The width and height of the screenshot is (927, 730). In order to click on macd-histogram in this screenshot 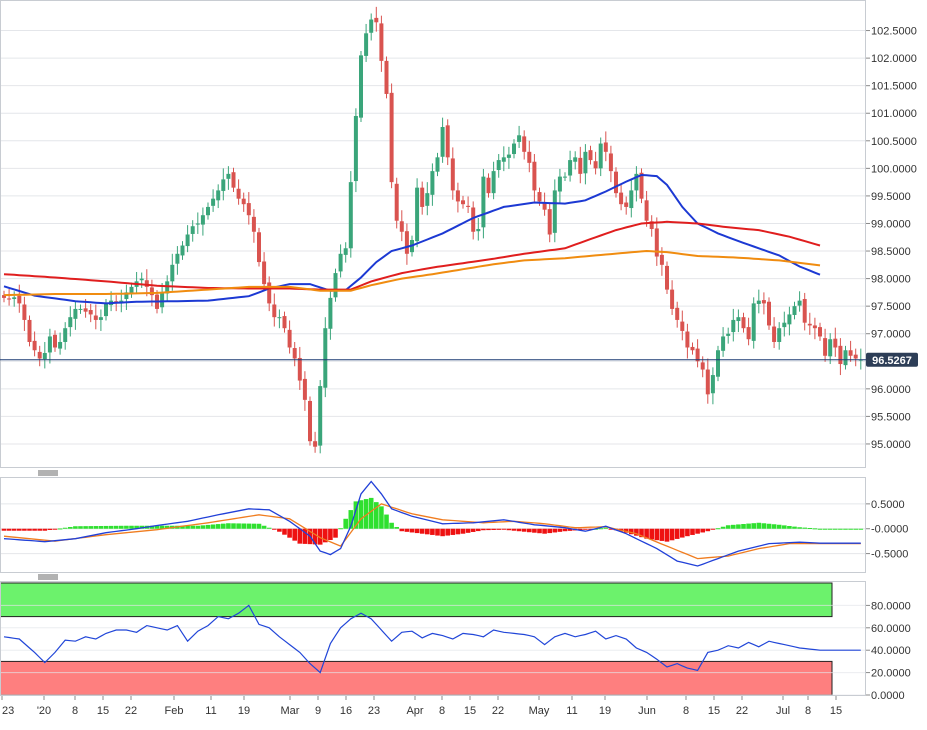, I will do `click(432, 521)`.